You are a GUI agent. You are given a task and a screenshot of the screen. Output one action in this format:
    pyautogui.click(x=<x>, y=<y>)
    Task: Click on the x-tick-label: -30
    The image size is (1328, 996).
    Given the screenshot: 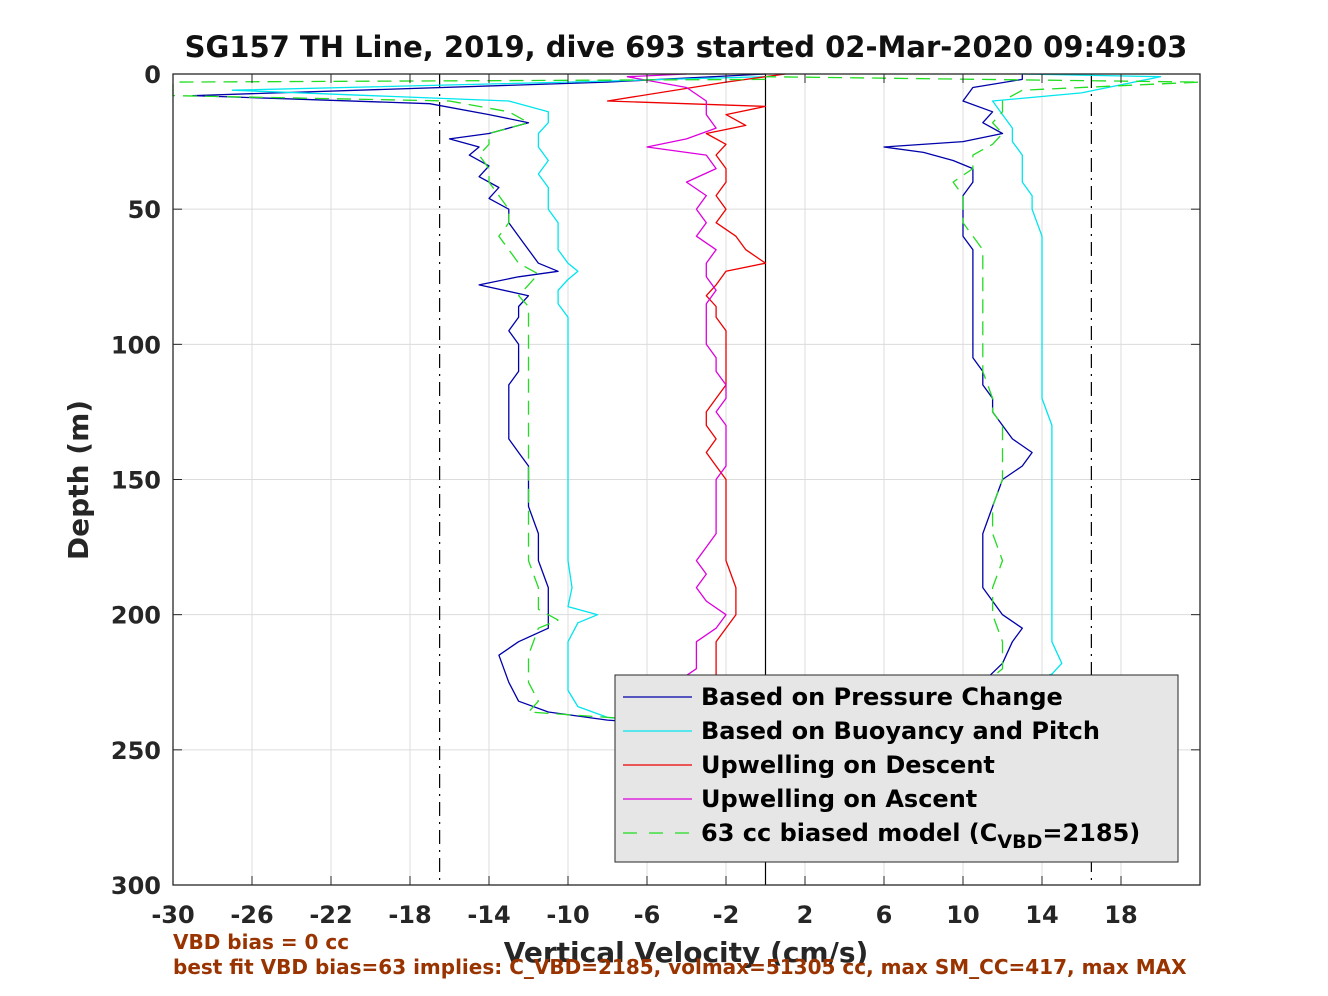 What is the action you would take?
    pyautogui.click(x=172, y=915)
    